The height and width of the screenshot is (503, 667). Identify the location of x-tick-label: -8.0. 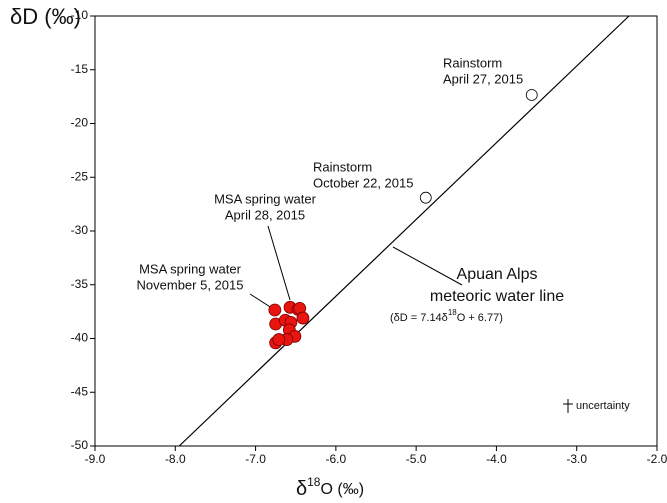
(175, 459).